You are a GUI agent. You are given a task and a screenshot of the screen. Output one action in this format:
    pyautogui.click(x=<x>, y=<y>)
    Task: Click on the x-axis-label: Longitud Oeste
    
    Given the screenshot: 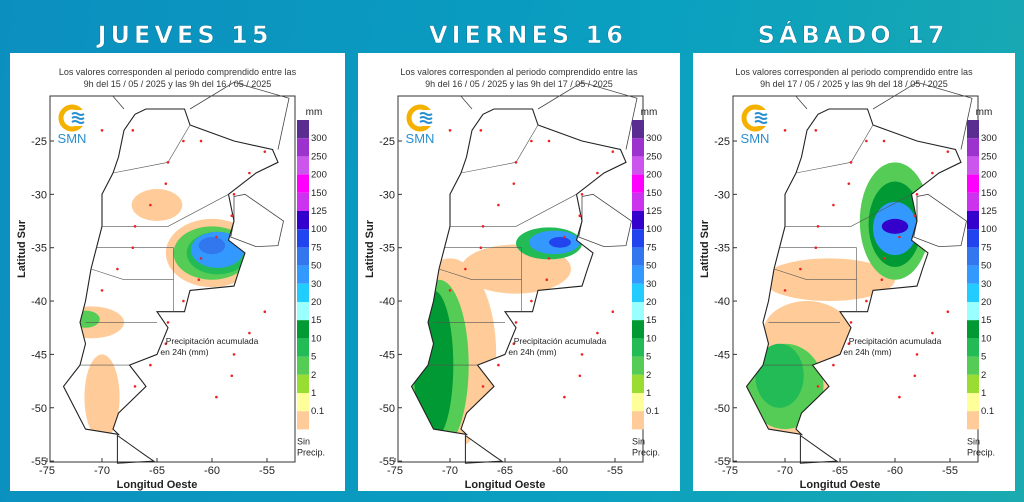 What is the action you would take?
    pyautogui.click(x=157, y=485)
    